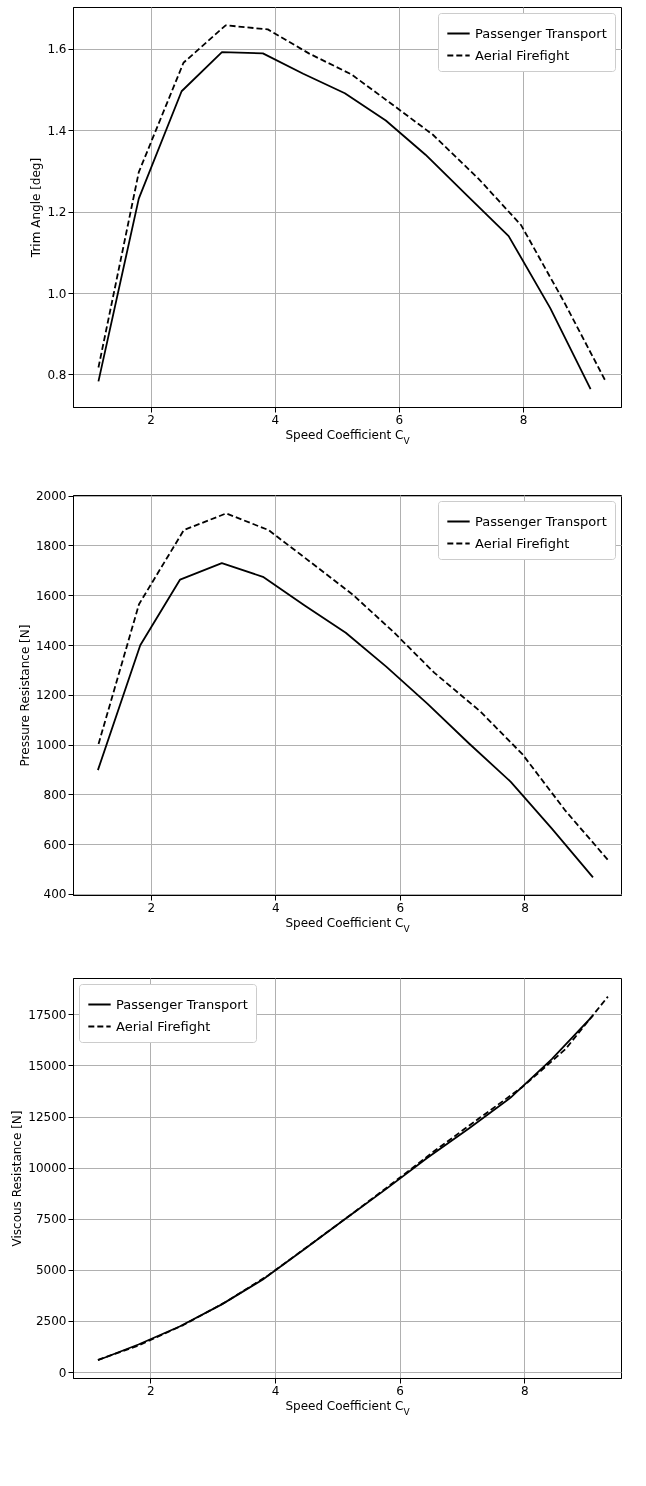 Image resolution: width=646 pixels, height=1486 pixels. I want to click on y-tick-label: 0, so click(62, 1372).